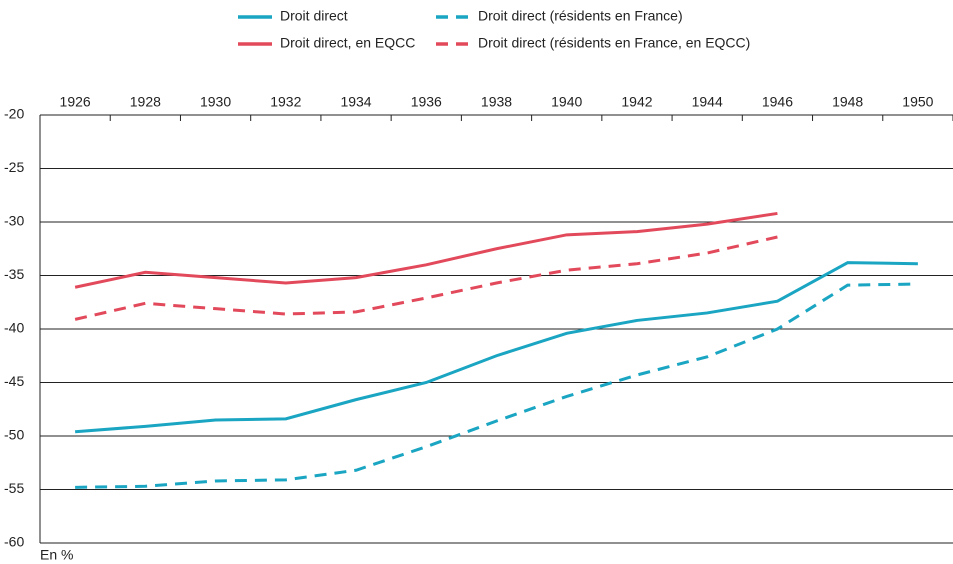  Describe the element at coordinates (847, 102) in the screenshot. I see `x-tick-label: 1948` at that location.